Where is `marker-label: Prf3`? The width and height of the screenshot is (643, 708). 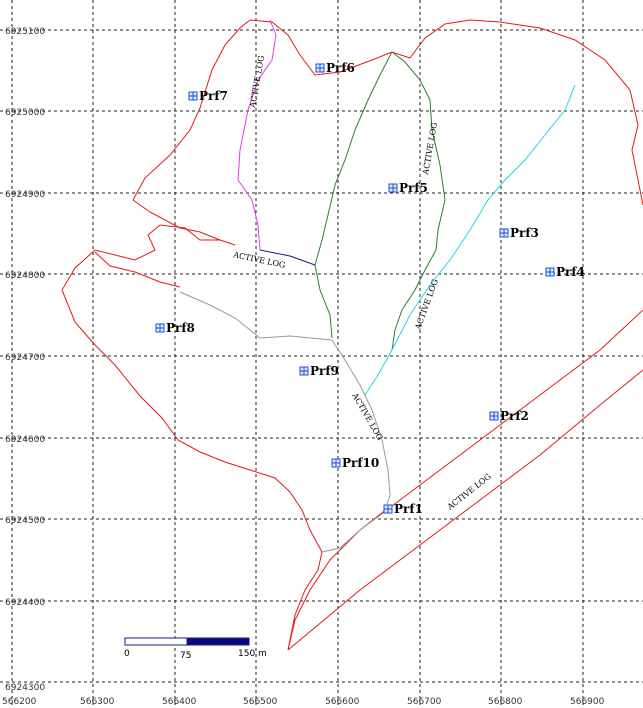 marker-label: Prf3 is located at coordinates (524, 233).